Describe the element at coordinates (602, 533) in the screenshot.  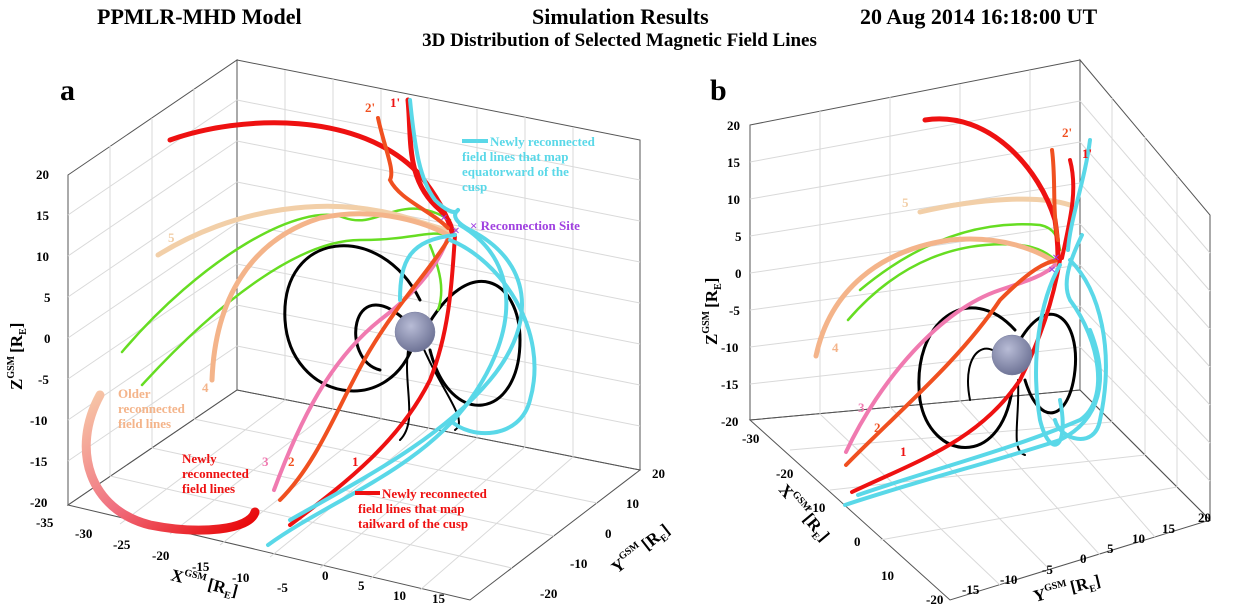
I see `panel-a-y-ticks: 20 10 0 -10 -20` at that location.